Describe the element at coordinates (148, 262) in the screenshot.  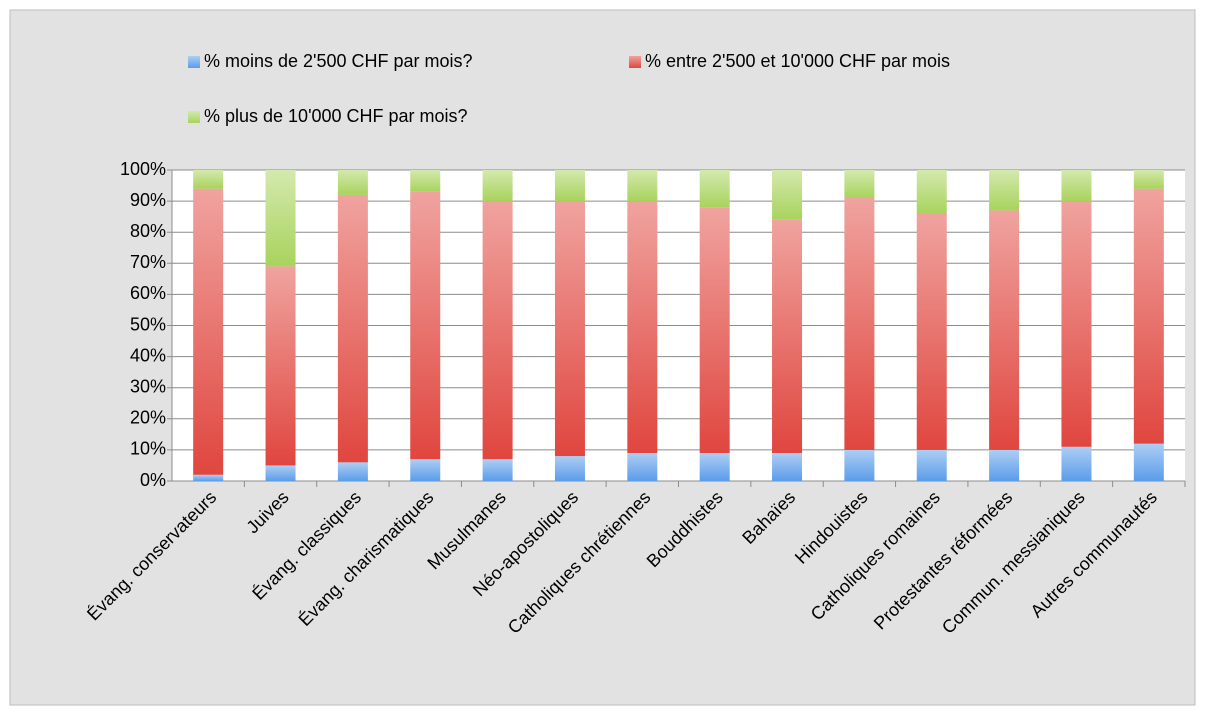
I see `y-tick-label: 70%` at that location.